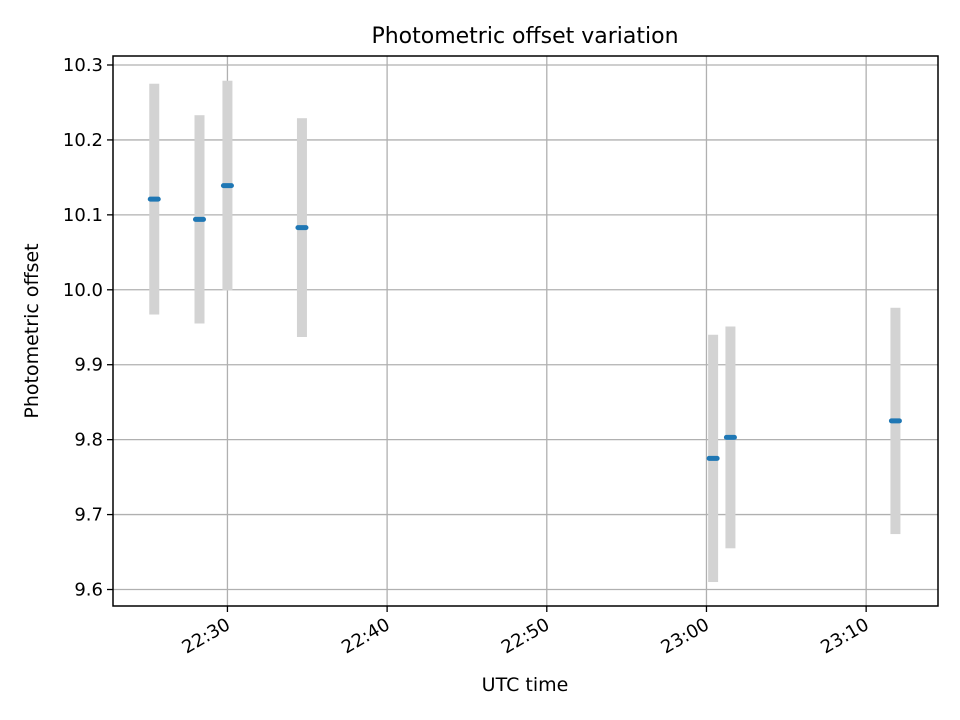 The width and height of the screenshot is (960, 720). I want to click on x-tick-label: 23:00, so click(685, 636).